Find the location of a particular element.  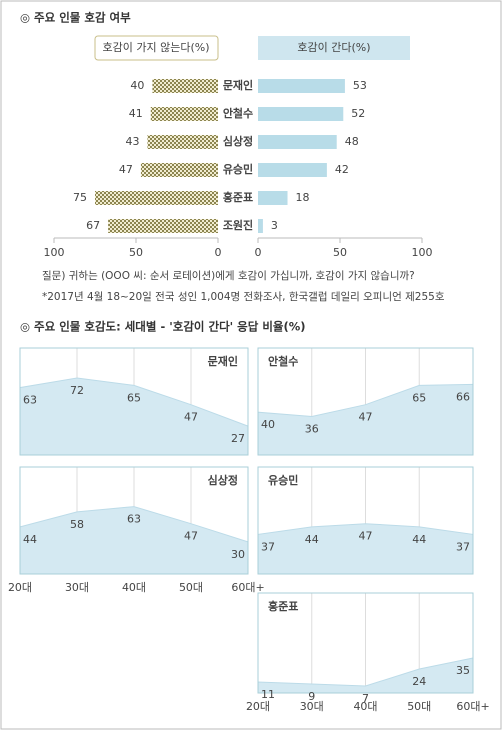

panel-title: 홍준표 is located at coordinates (283, 606).